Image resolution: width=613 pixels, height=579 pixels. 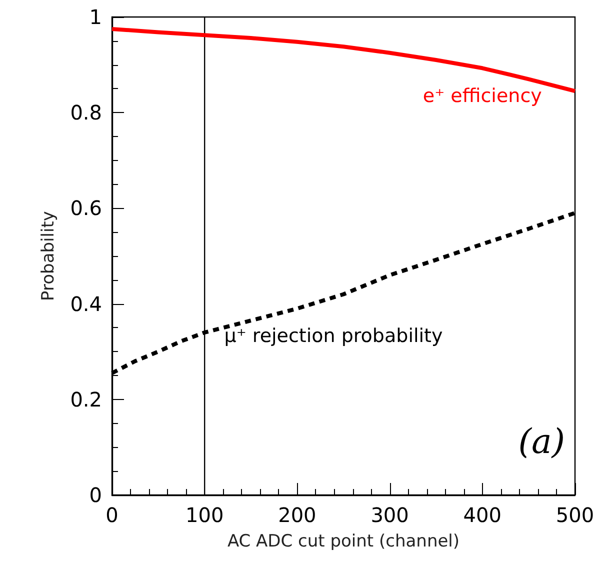 What do you see at coordinates (205, 515) in the screenshot?
I see `x-tick-label: 100` at bounding box center [205, 515].